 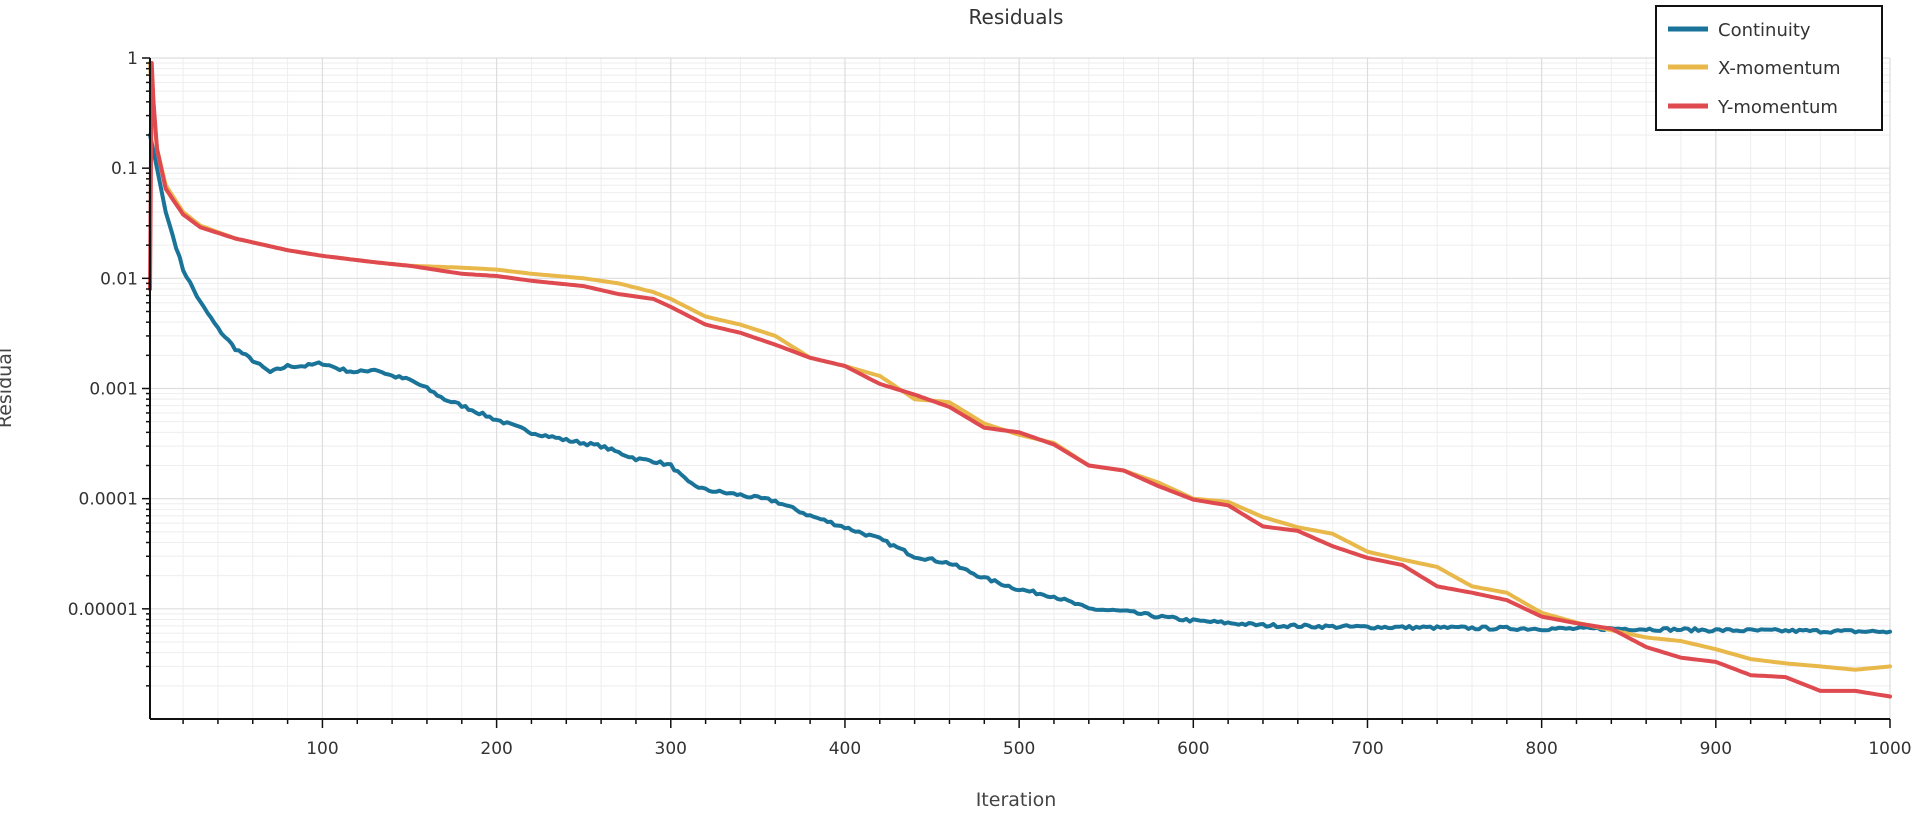 What do you see at coordinates (1777, 107) in the screenshot?
I see `legend-label-y-momentum: Y-momentum` at bounding box center [1777, 107].